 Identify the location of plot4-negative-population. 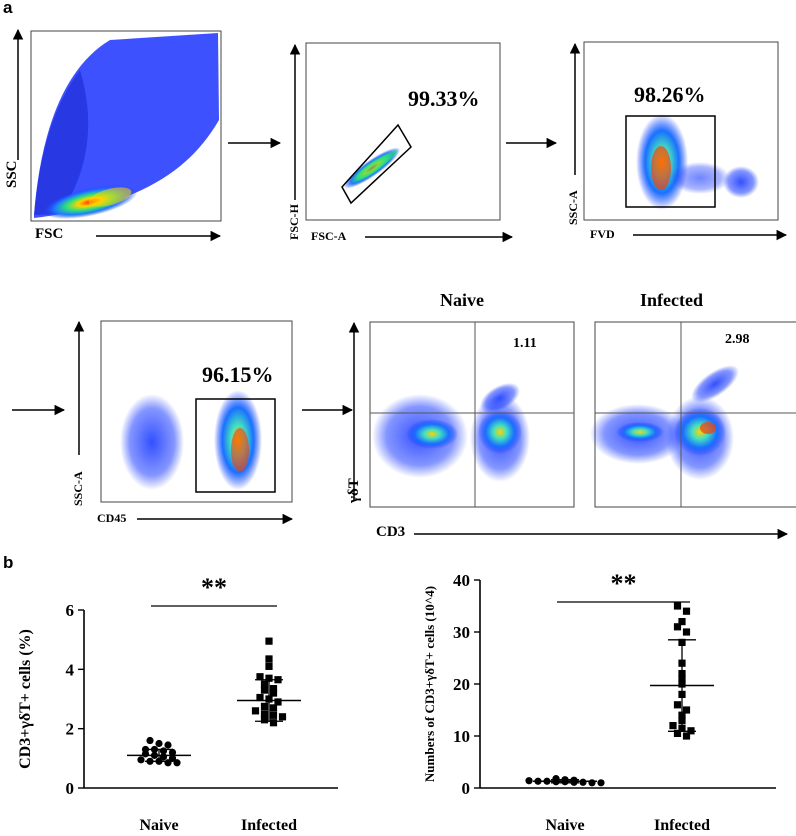
(152, 442).